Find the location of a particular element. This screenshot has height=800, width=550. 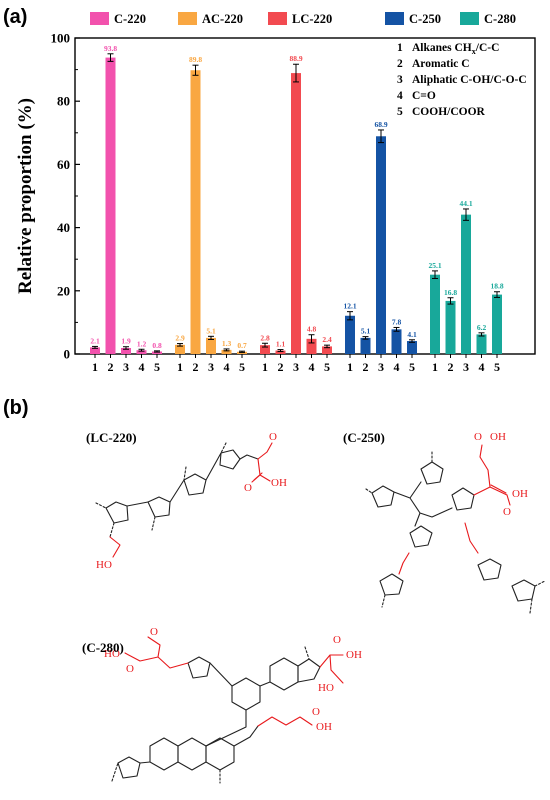

data-label: 4.8 is located at coordinates (312, 329).